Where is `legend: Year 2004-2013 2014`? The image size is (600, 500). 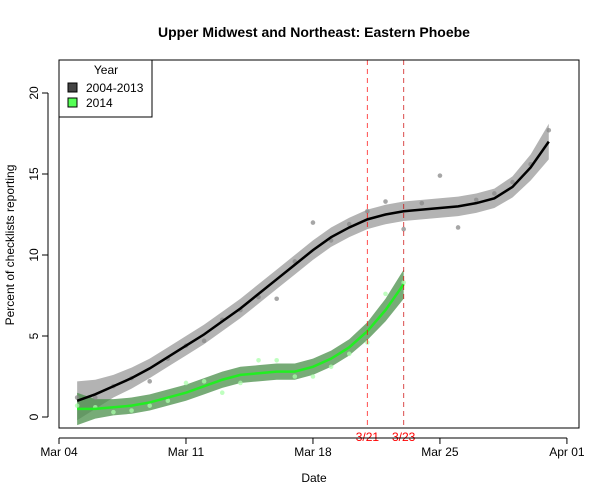 legend: Year 2004-2013 2014 is located at coordinates (105, 88).